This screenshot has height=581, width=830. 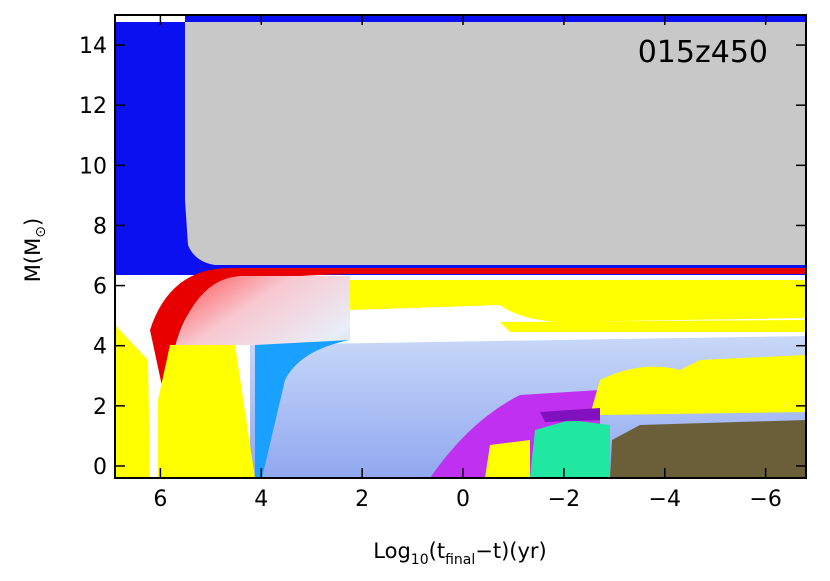 I want to click on y-tick-label: 2, so click(x=100, y=407).